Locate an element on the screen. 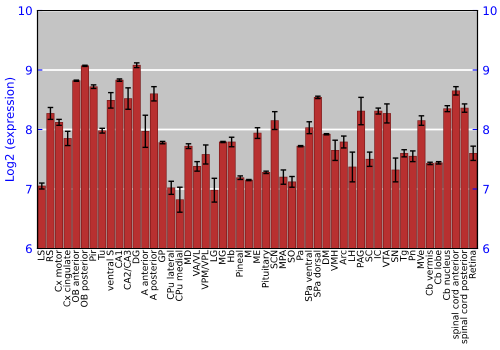 This screenshot has width=500, height=350. x-tick-label: CA2/CA3 is located at coordinates (128, 270).